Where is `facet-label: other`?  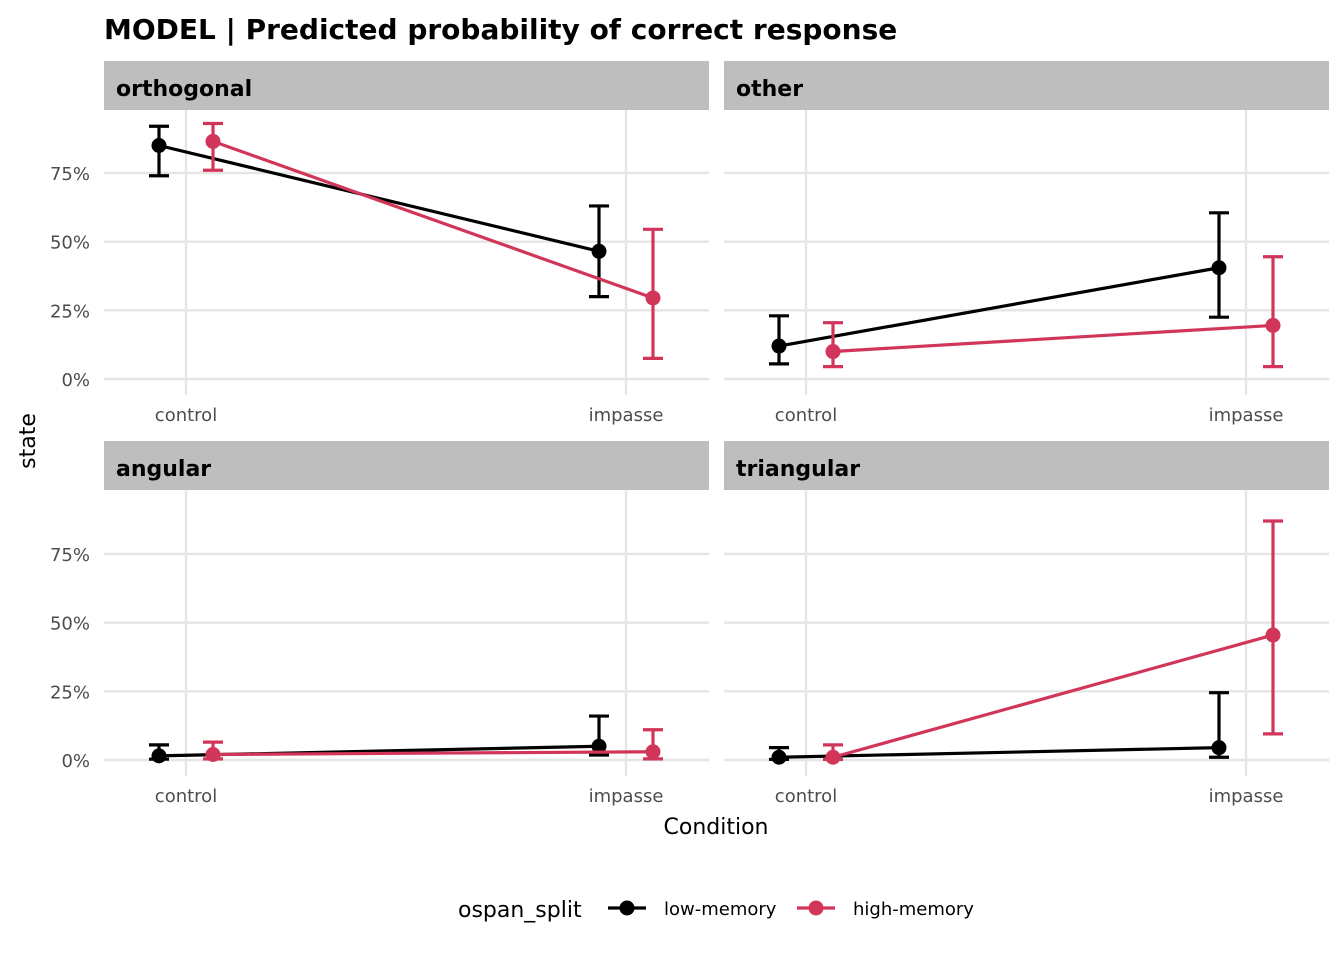
facet-label: other is located at coordinates (769, 89).